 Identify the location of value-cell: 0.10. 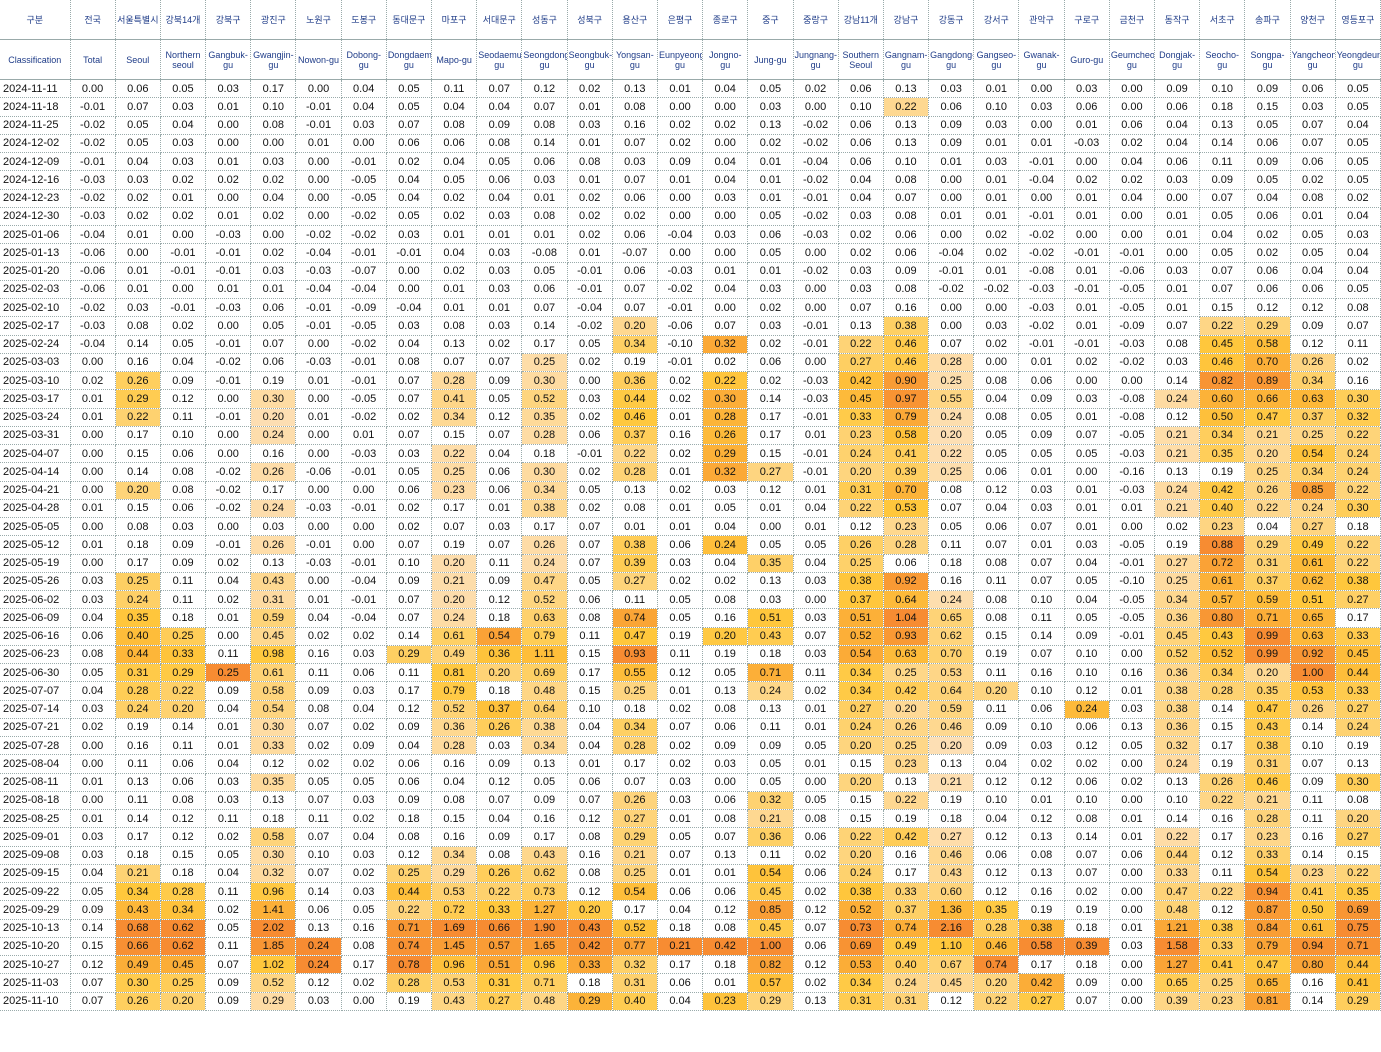
(1087, 801).